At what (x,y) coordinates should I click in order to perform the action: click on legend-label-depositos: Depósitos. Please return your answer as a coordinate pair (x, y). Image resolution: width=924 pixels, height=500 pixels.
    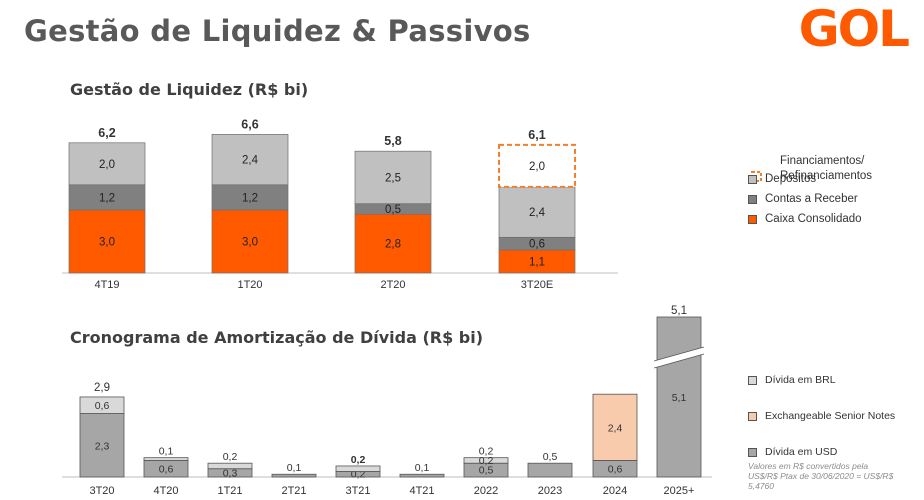
    Looking at the image, I should click on (791, 179).